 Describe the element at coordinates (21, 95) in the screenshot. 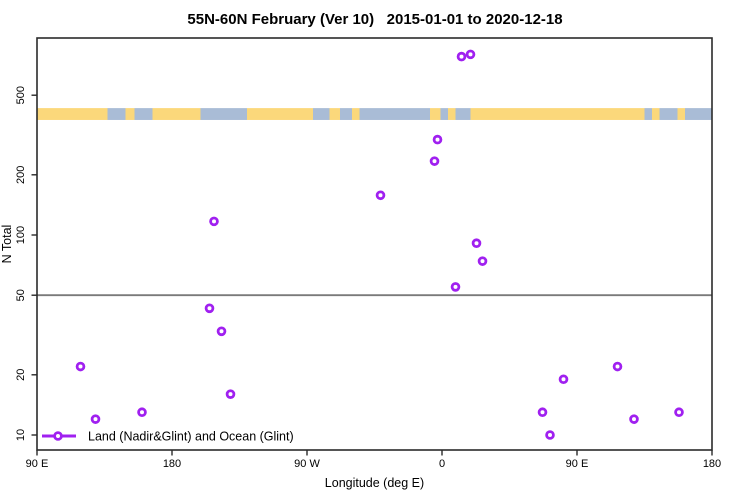

I see `y-tick-label: 500` at that location.